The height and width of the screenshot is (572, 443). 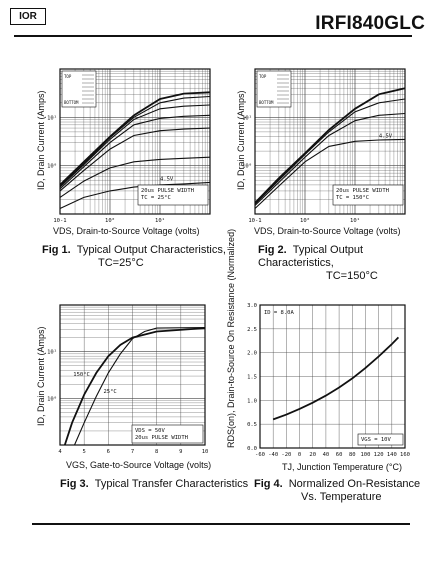 What do you see at coordinates (126, 231) in the screenshot?
I see `fig1-xlabel: VDS, Drain-to-Source Voltage (volts)` at bounding box center [126, 231].